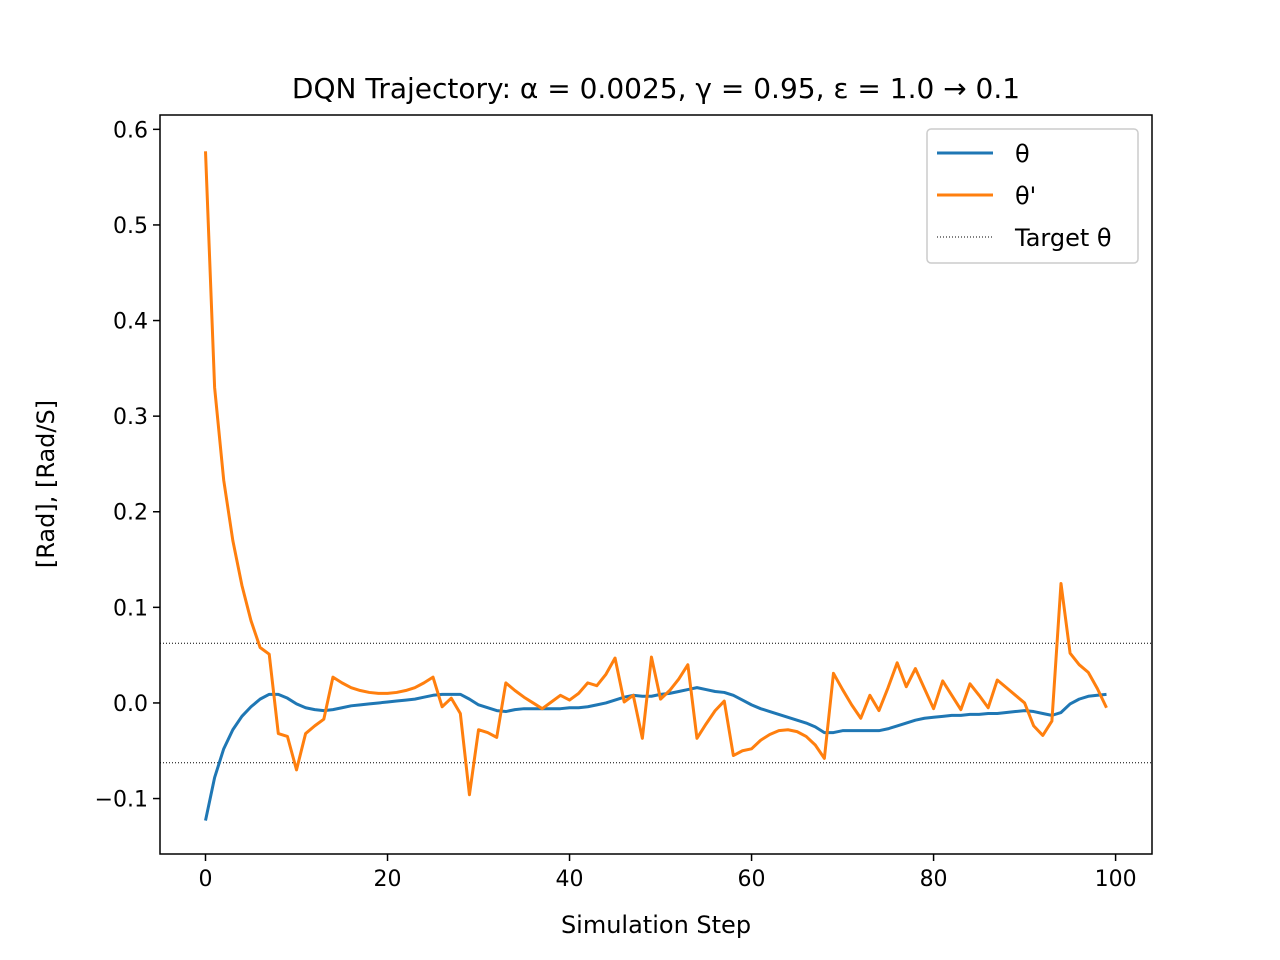  What do you see at coordinates (127, 465) in the screenshot?
I see `y-axis: −0.1 0.0 0.1 0.2 0.3 0.4 0.5 0.6` at bounding box center [127, 465].